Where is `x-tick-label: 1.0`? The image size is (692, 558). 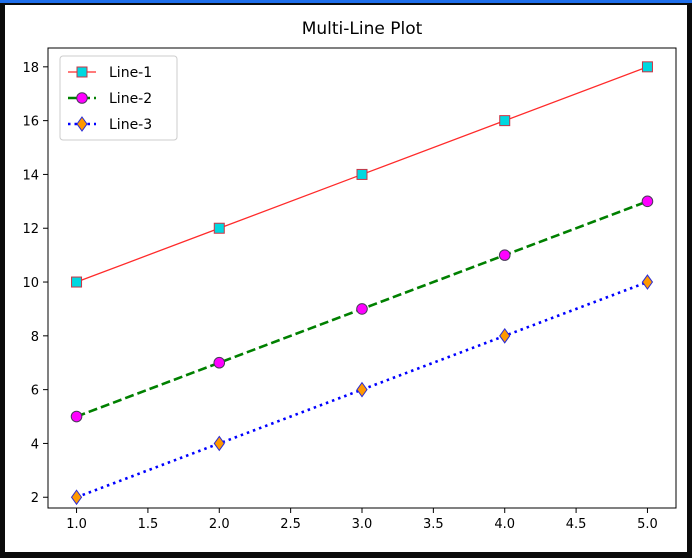 x-tick-label: 1.0 is located at coordinates (76, 524).